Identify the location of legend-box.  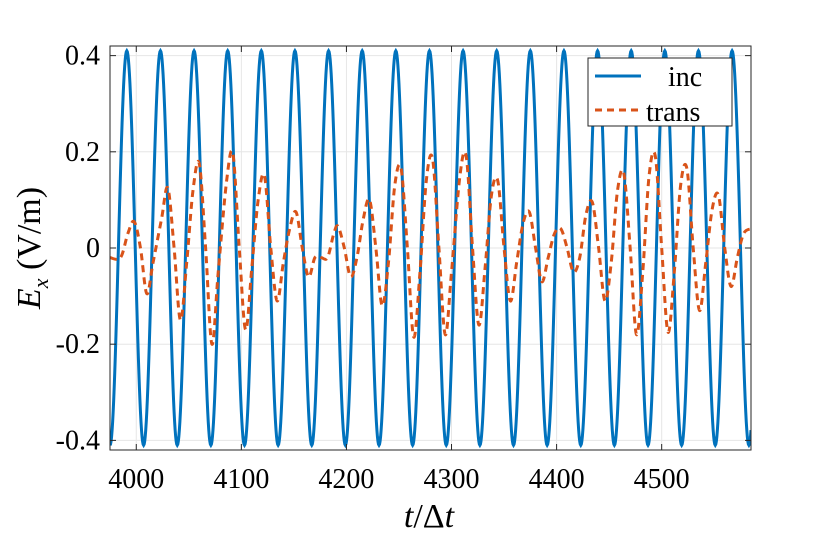
(660, 92).